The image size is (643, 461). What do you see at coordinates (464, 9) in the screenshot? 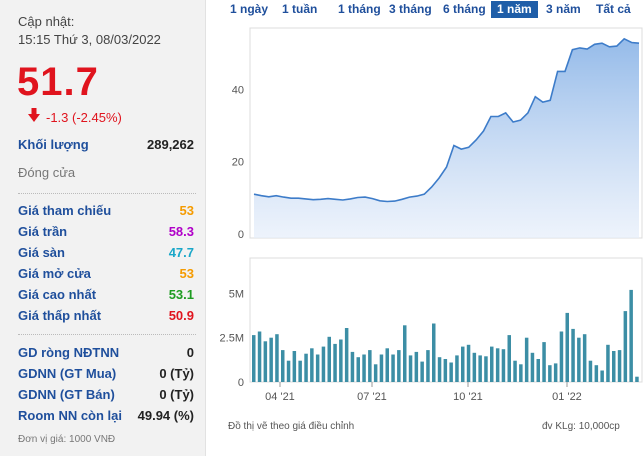
I see `range-tab: 6 tháng` at bounding box center [464, 9].